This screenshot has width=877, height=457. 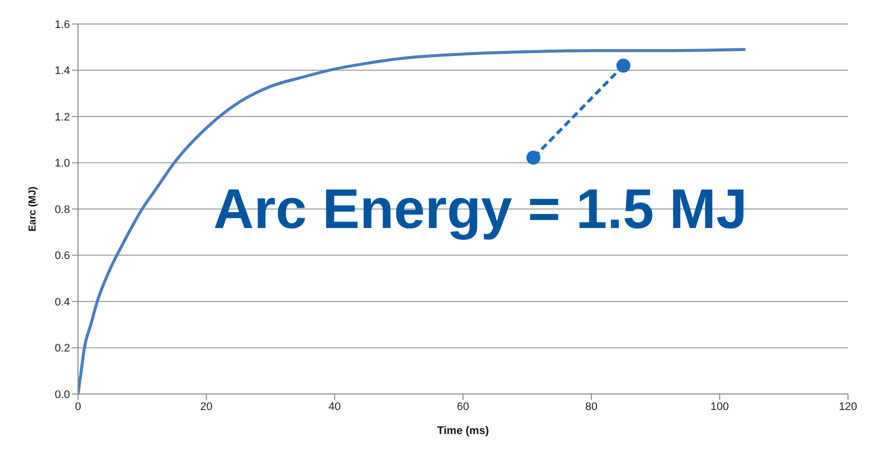 What do you see at coordinates (62, 210) in the screenshot?
I see `y-tick-label: 0.8` at bounding box center [62, 210].